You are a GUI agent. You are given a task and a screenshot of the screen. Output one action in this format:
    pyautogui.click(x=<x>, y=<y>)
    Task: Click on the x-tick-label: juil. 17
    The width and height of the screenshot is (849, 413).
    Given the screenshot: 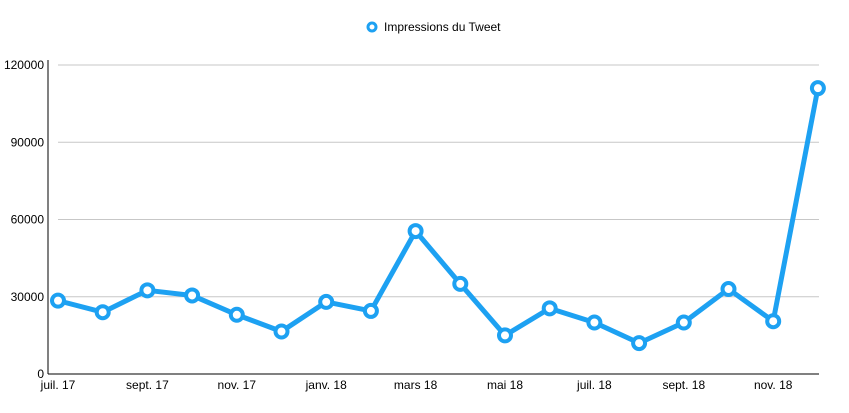 What is the action you would take?
    pyautogui.click(x=58, y=385)
    